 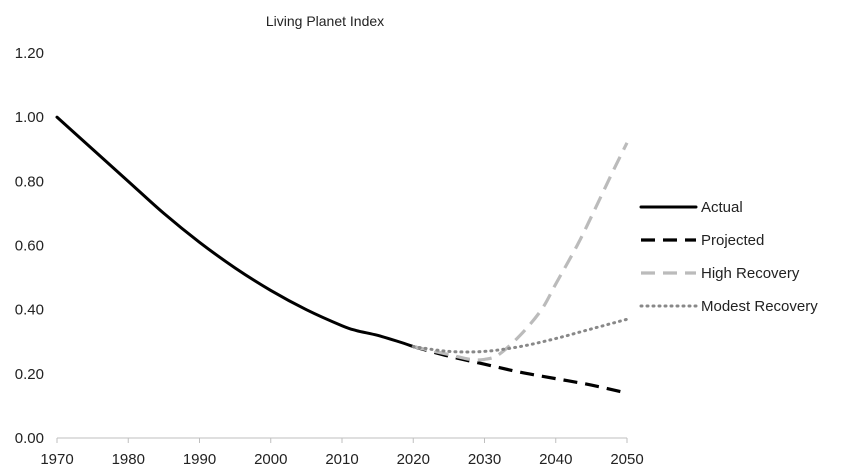 What do you see at coordinates (56, 459) in the screenshot?
I see `x-tick-label: 1970` at bounding box center [56, 459].